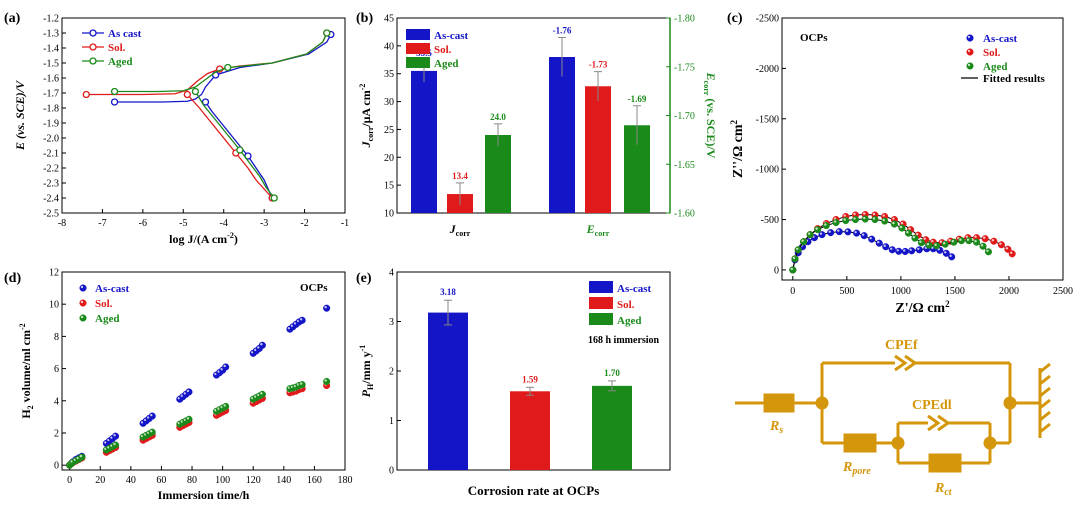 Image resolution: width=1080 pixels, height=508 pixels. I want to click on y-axis-label: Z''/Ω cm2, so click(737, 148).